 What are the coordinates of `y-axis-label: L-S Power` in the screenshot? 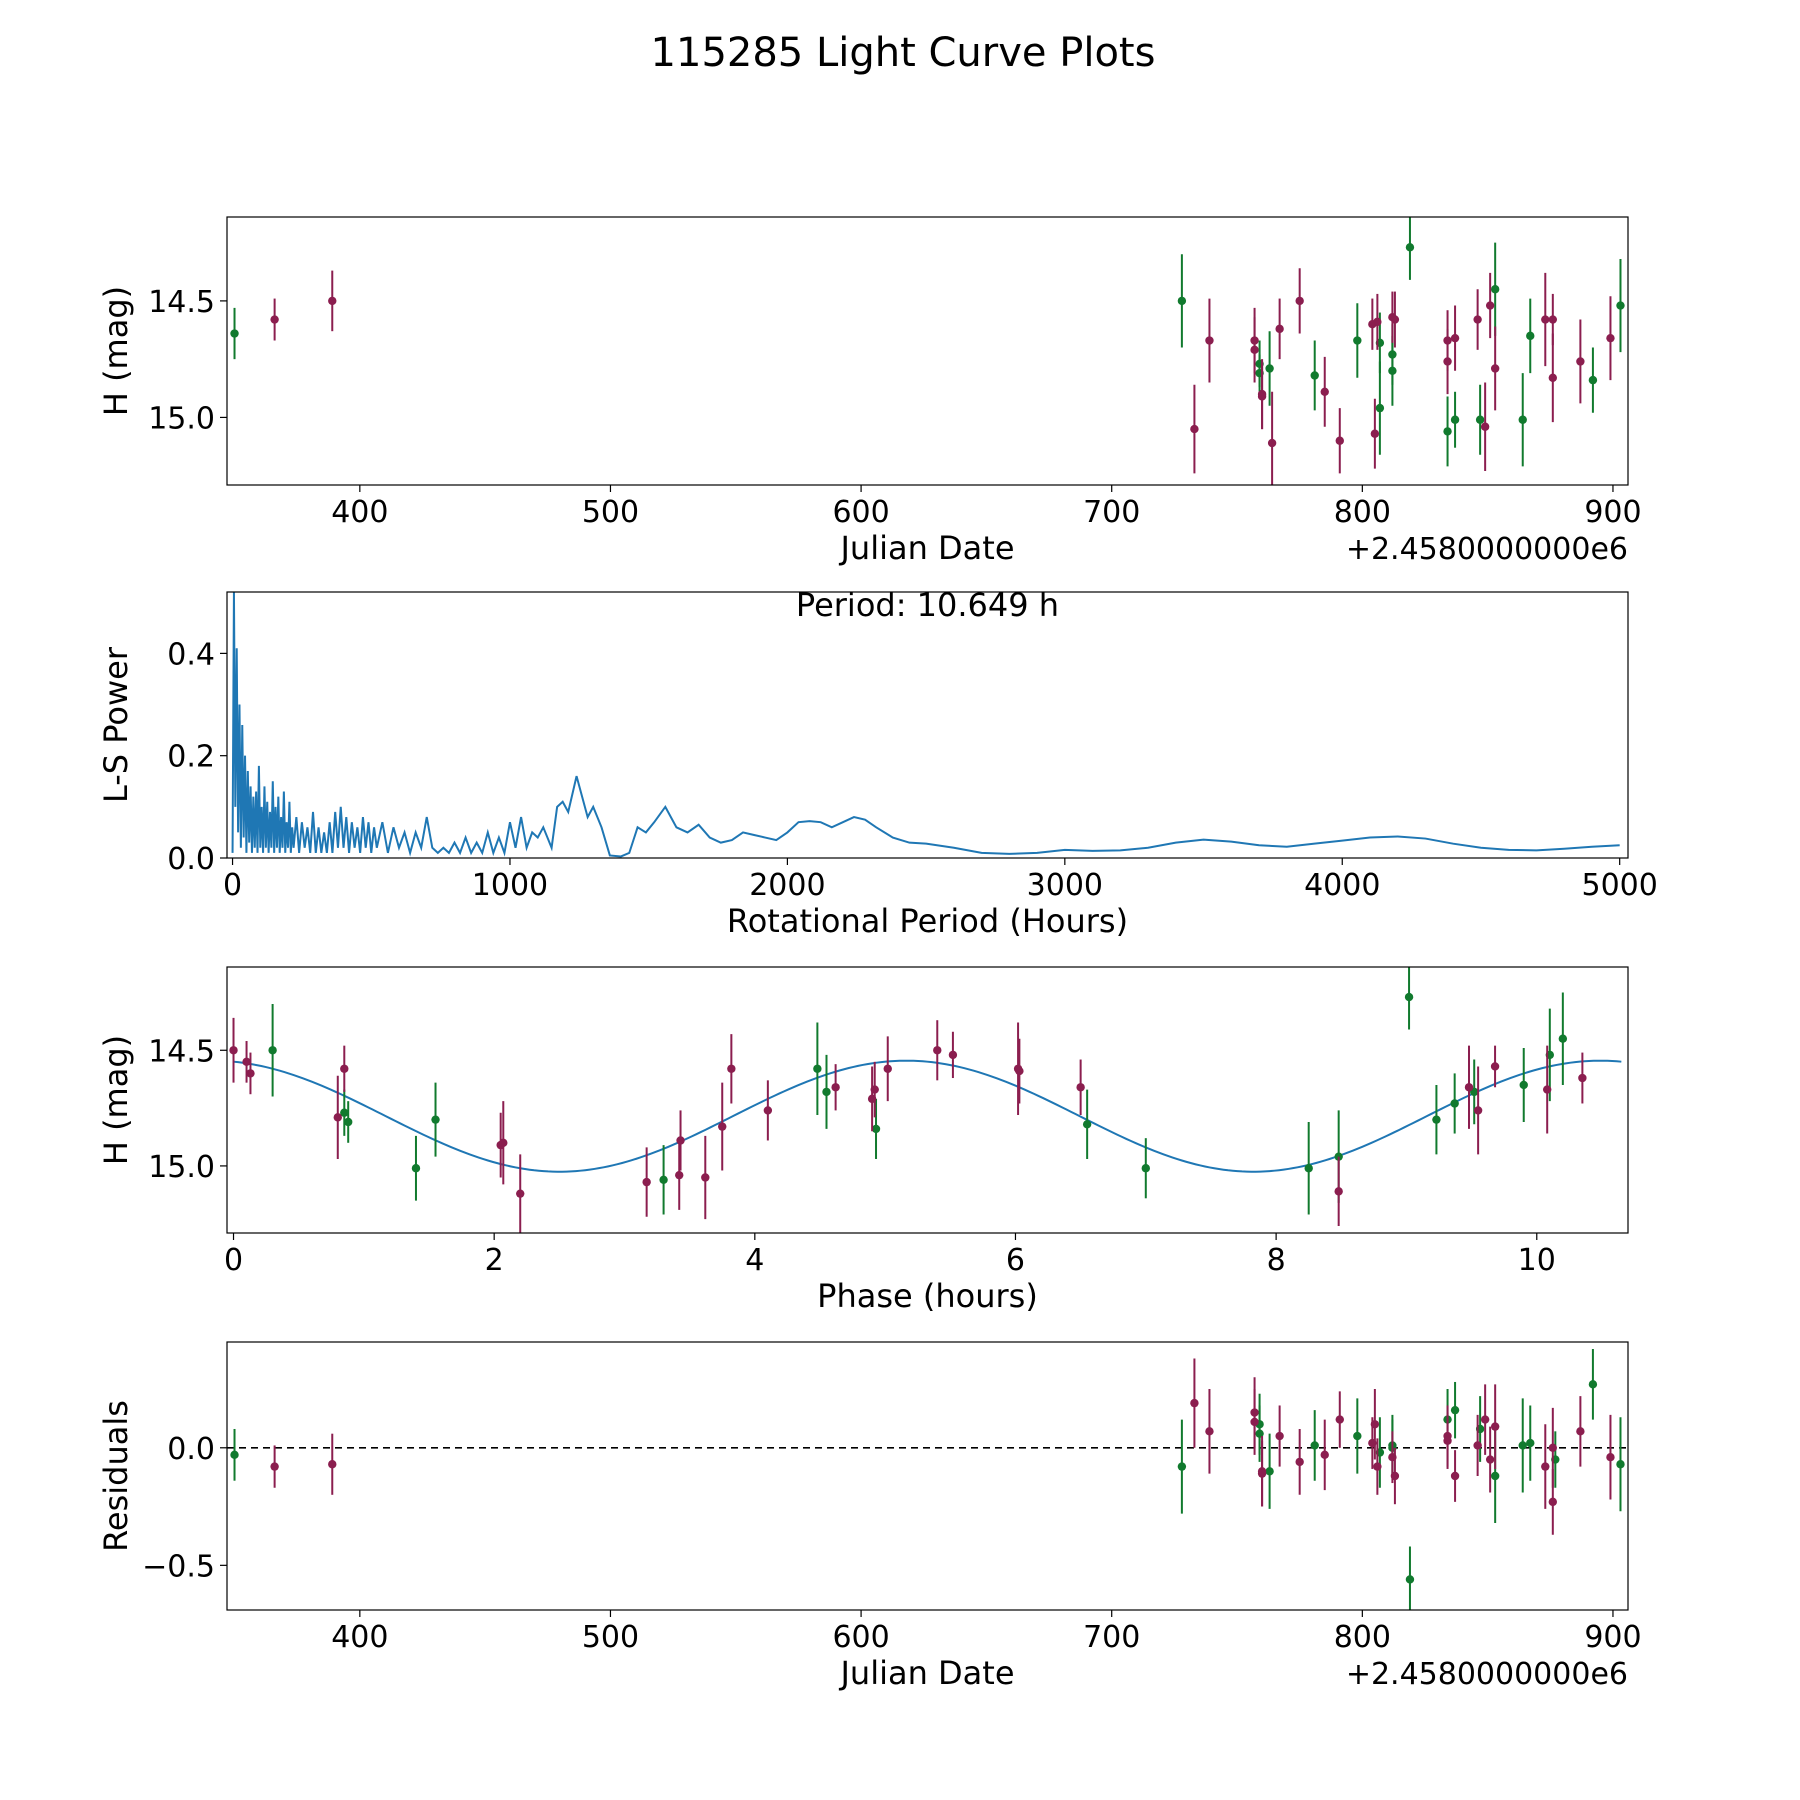 It's located at (116, 724).